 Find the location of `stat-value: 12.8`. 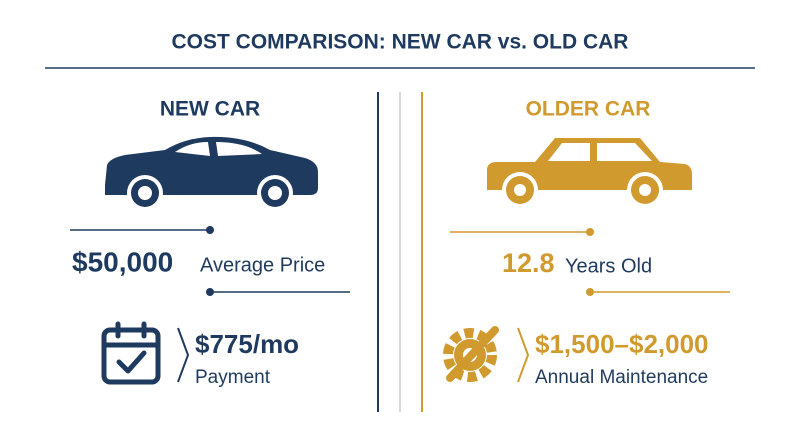

stat-value: 12.8 is located at coordinates (528, 263).